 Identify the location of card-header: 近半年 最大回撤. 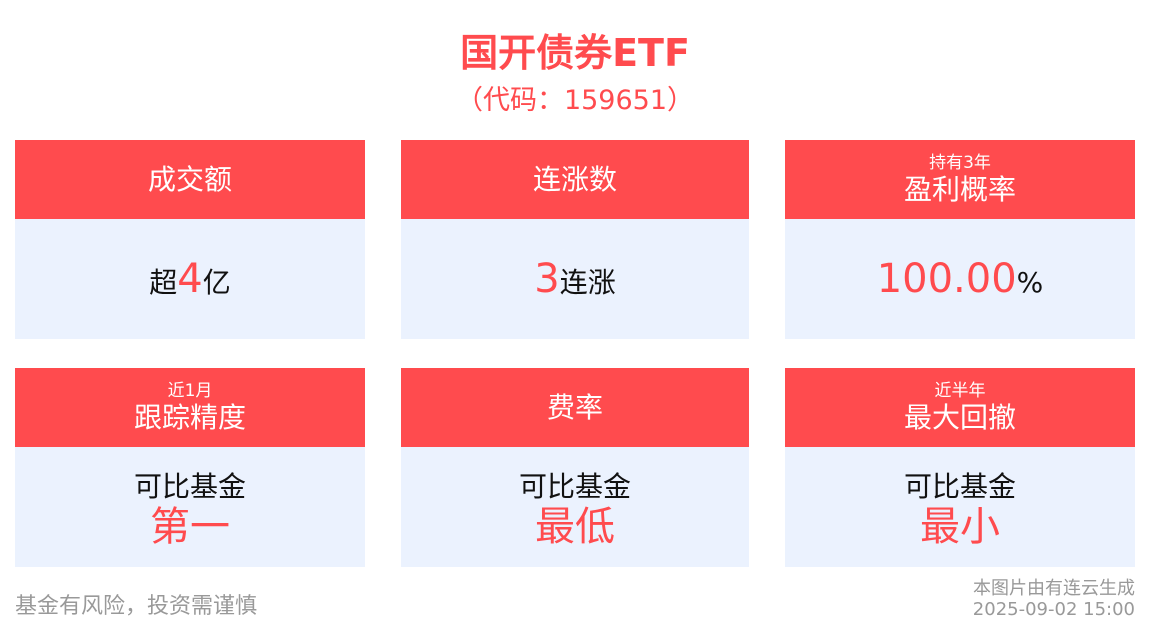
(960, 407).